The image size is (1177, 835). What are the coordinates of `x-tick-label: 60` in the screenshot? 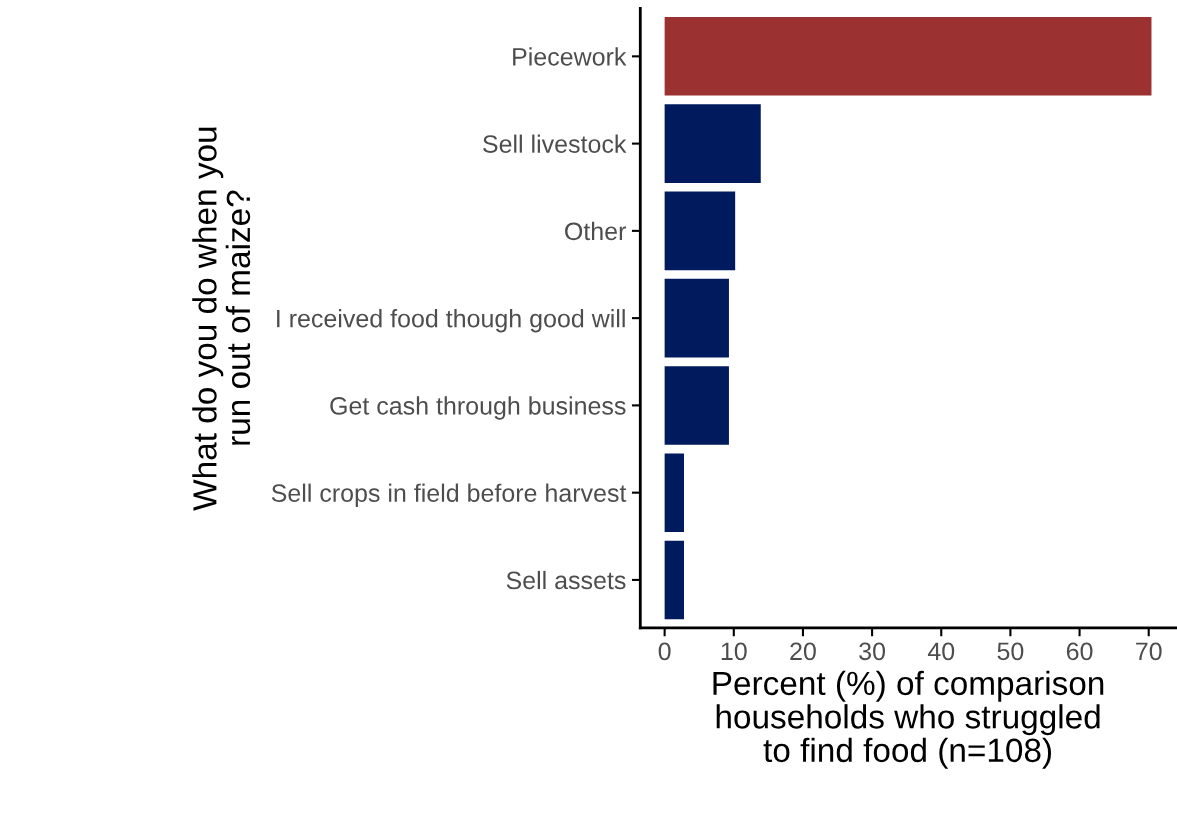 It's located at (1079, 651).